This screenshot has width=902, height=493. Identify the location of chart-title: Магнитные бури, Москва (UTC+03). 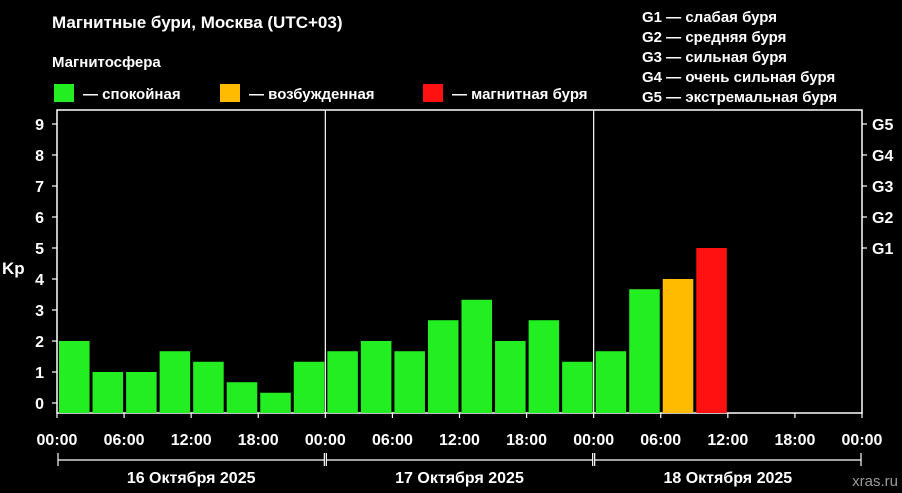
(197, 22).